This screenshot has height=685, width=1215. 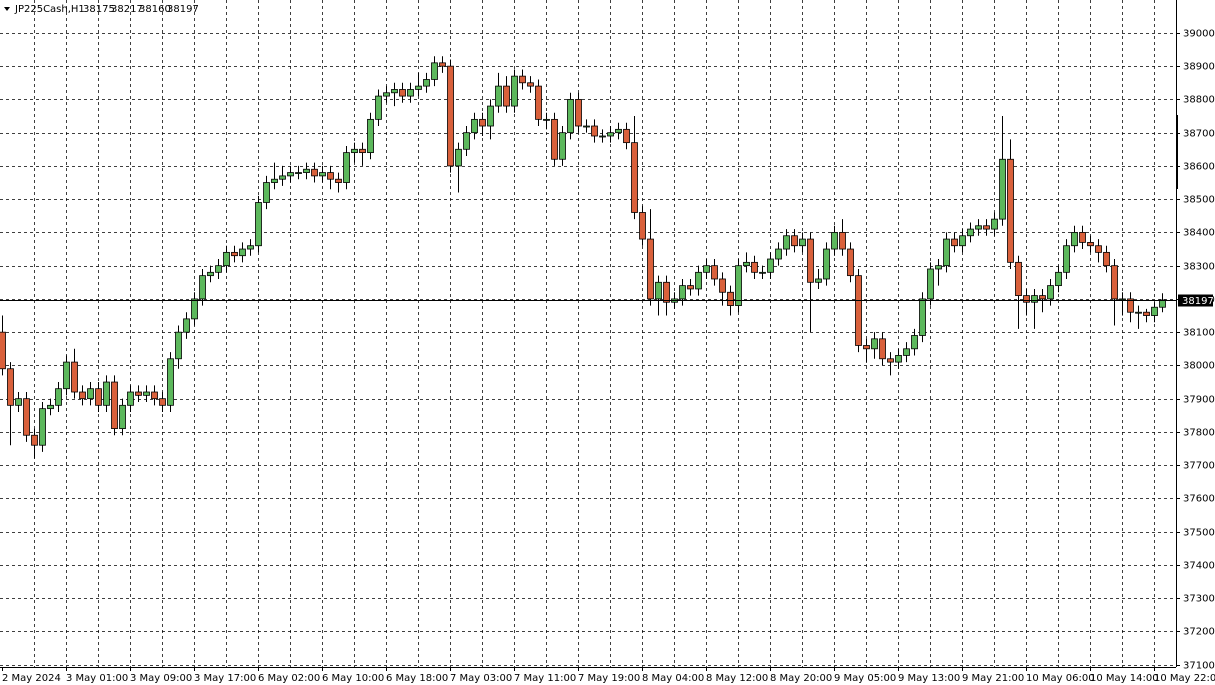 What do you see at coordinates (609, 678) in the screenshot?
I see `x-tick-label: 7 May 19:00` at bounding box center [609, 678].